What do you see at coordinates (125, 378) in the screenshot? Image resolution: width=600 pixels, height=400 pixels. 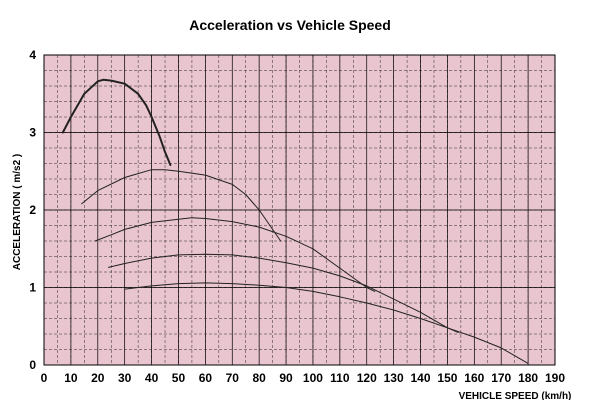 I see `x-tick-label: 30` at bounding box center [125, 378].